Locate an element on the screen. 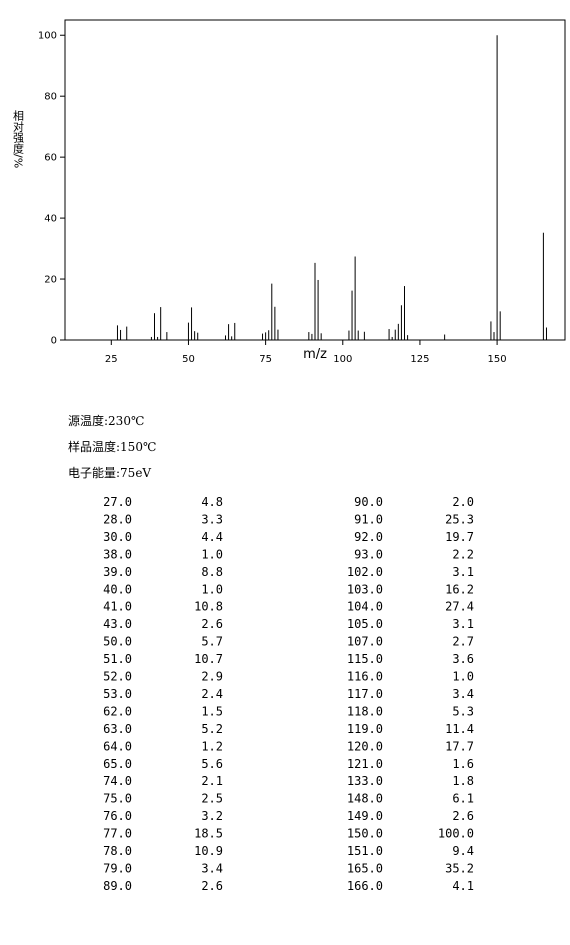  mz-cell: 148.0 is located at coordinates (365, 799).